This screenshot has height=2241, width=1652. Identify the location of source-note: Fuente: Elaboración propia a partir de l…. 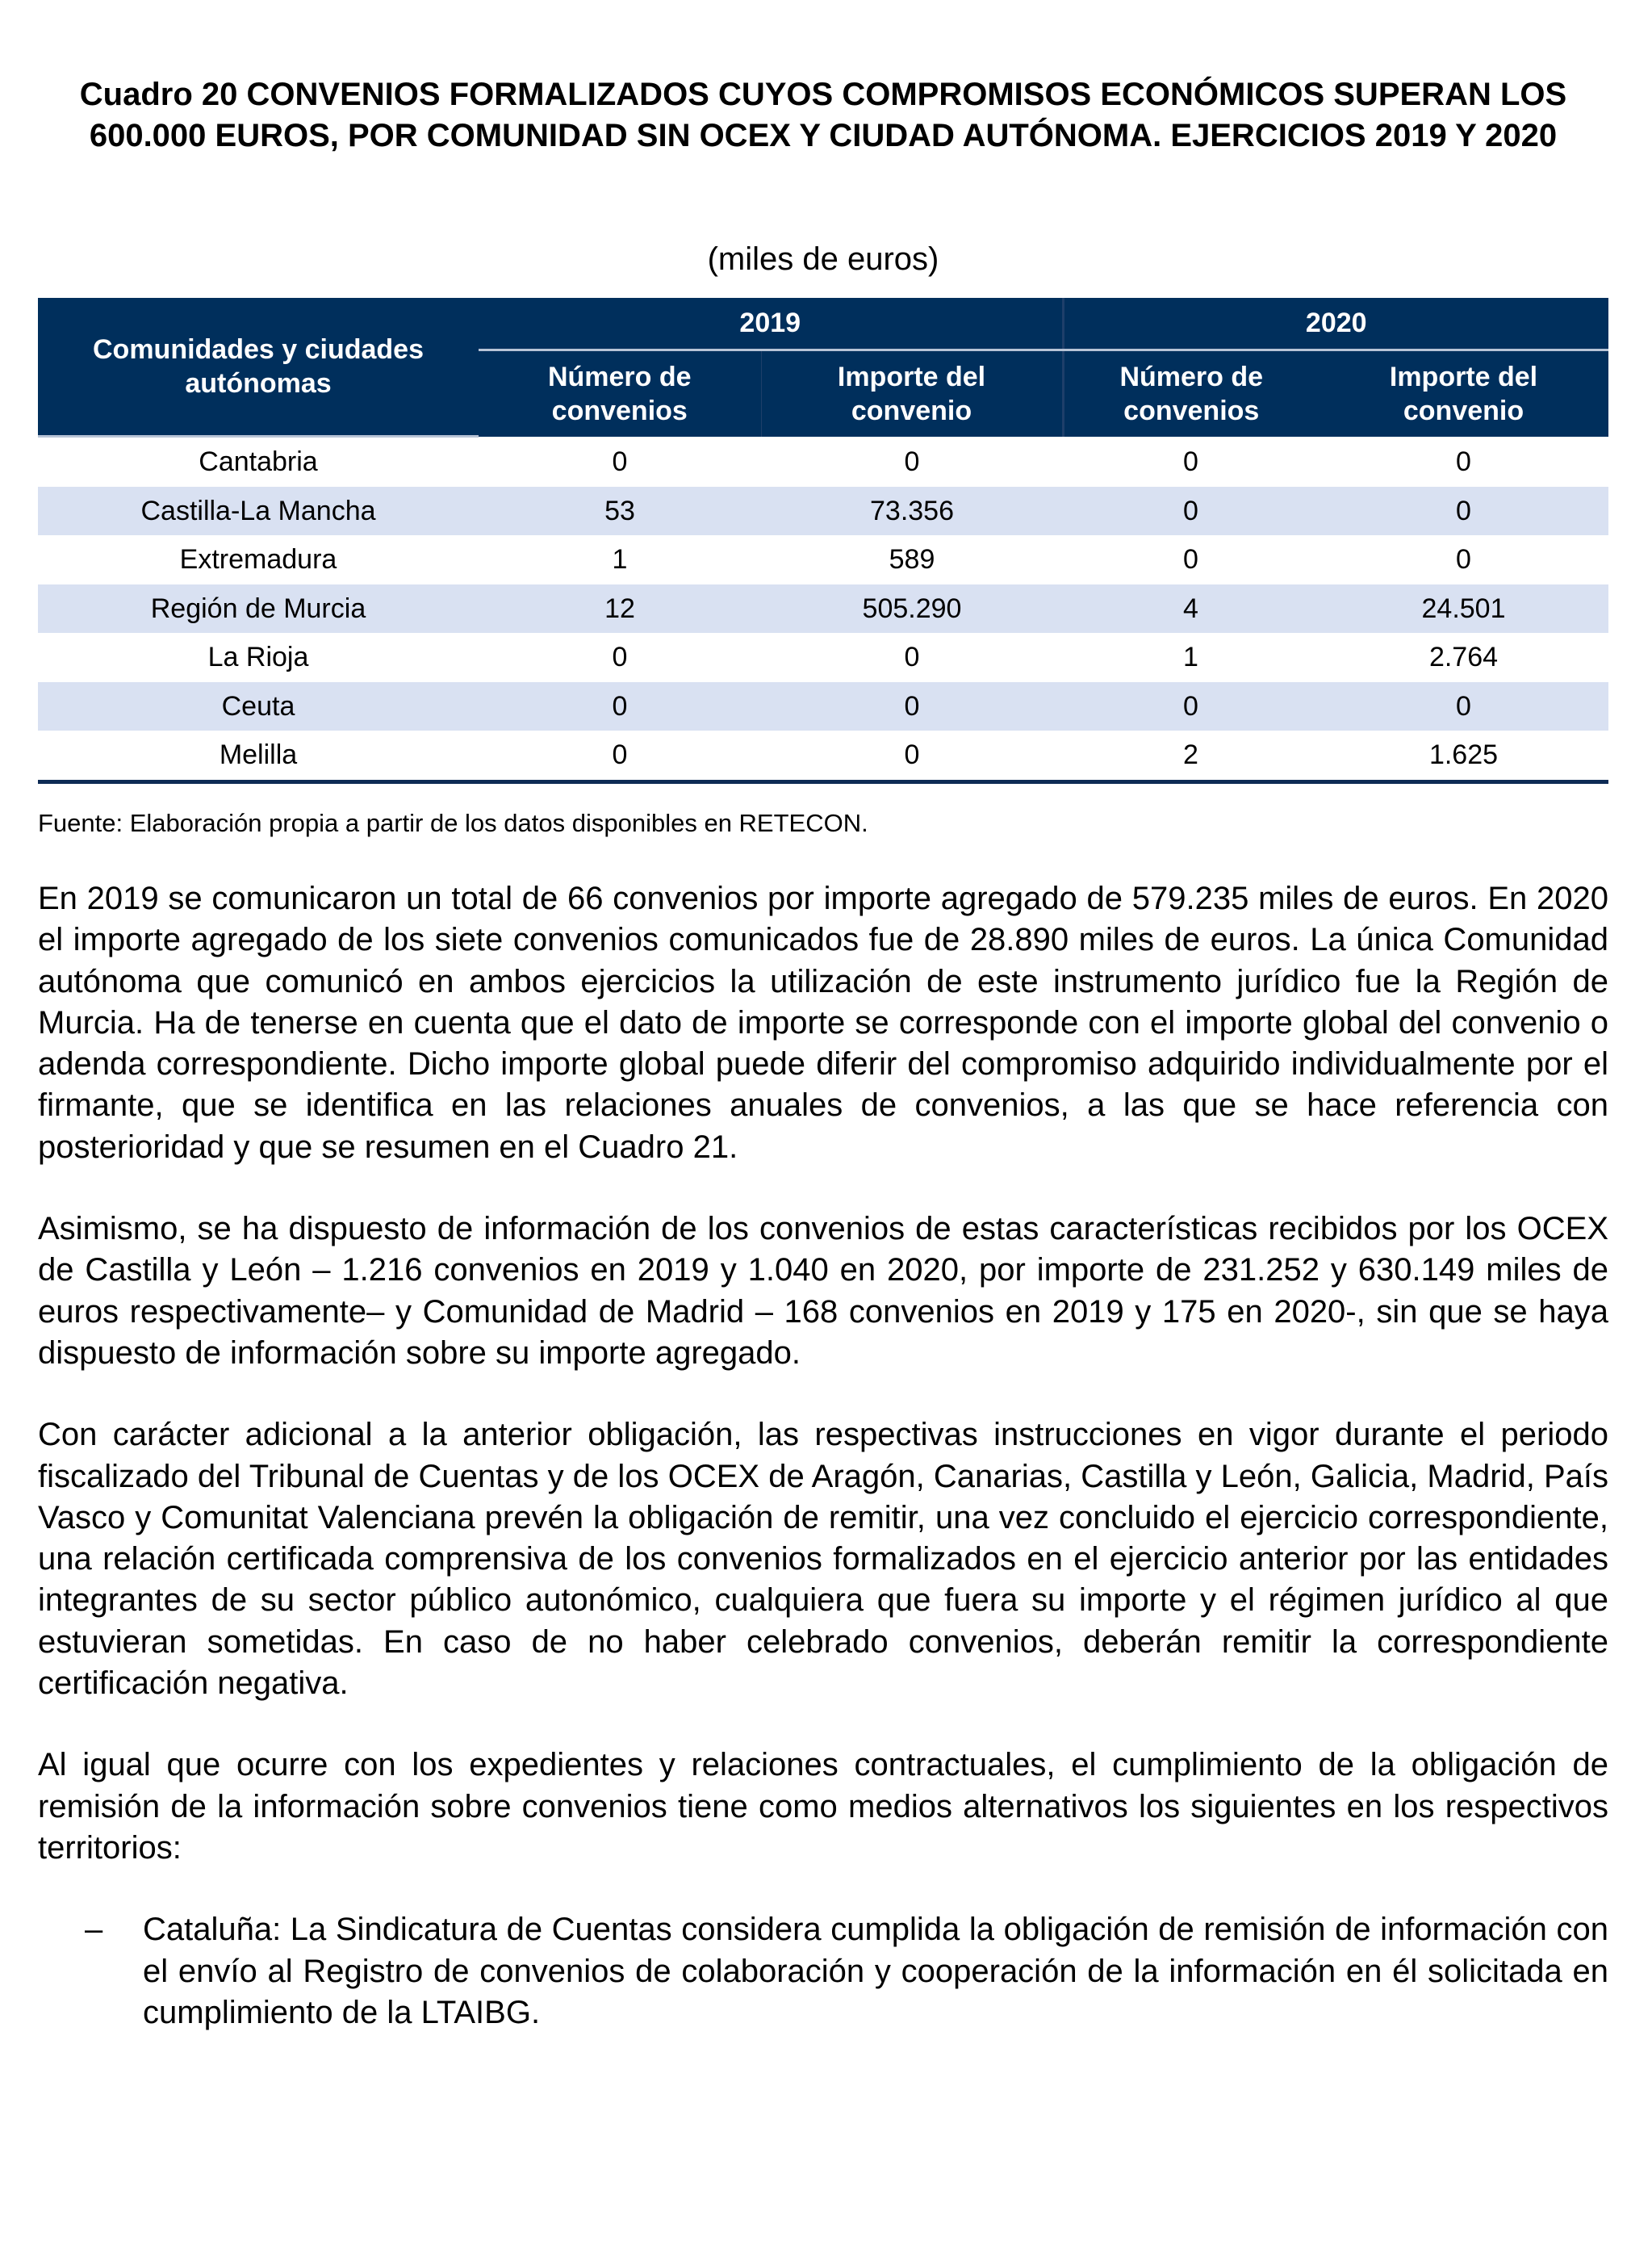
(453, 823).